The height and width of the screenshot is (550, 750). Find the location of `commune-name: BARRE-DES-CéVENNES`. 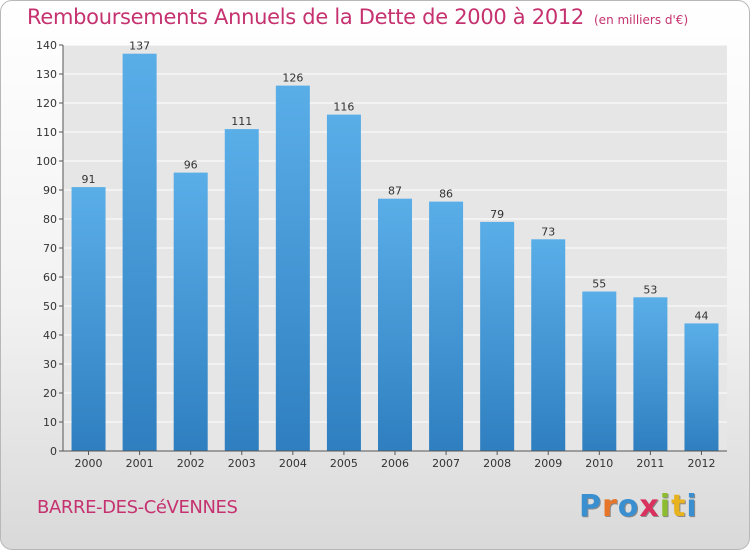

commune-name: BARRE-DES-CéVENNES is located at coordinates (137, 507).